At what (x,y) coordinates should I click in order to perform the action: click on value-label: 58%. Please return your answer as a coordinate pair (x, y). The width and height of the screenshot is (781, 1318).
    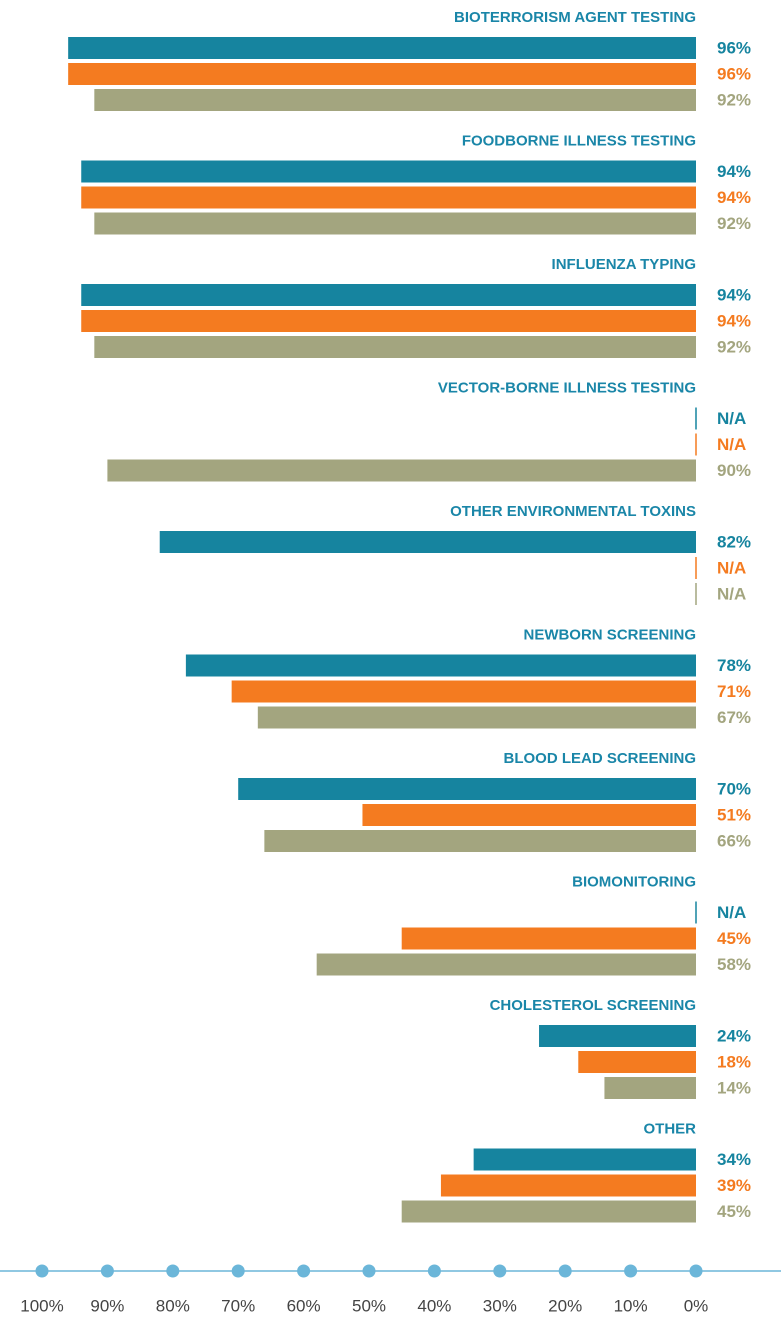
    Looking at the image, I should click on (734, 964).